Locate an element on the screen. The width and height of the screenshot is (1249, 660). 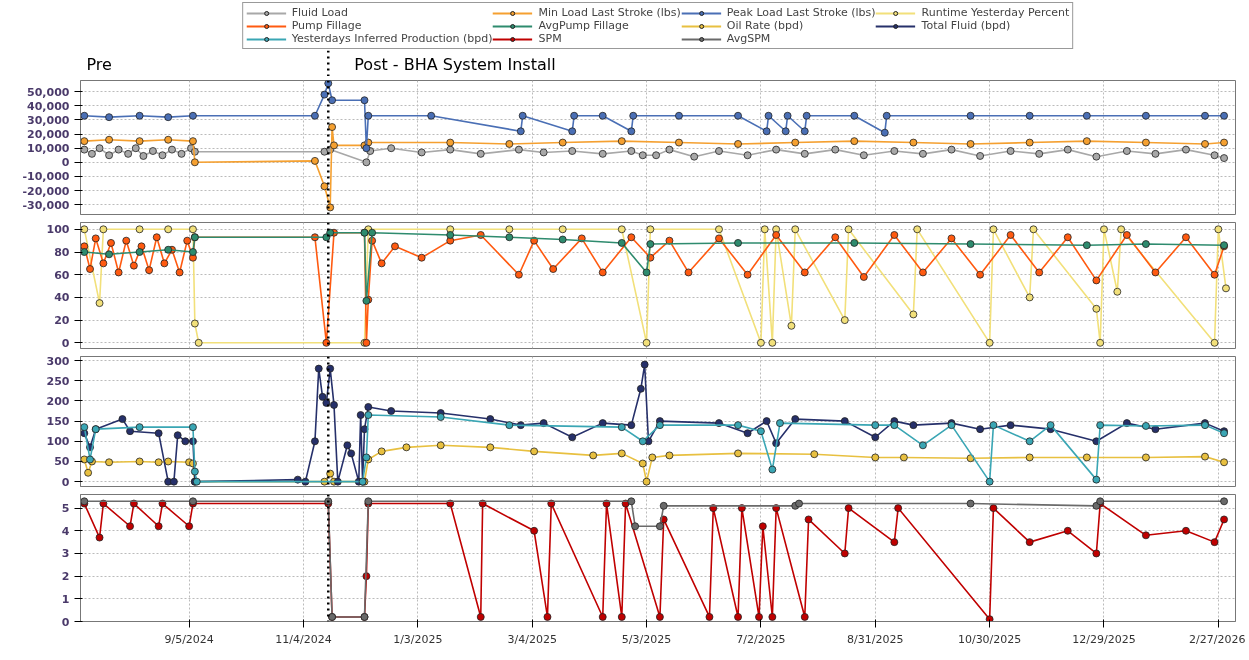
legend-label: Runtime Yesterday Percent is located at coordinates (995, 12).